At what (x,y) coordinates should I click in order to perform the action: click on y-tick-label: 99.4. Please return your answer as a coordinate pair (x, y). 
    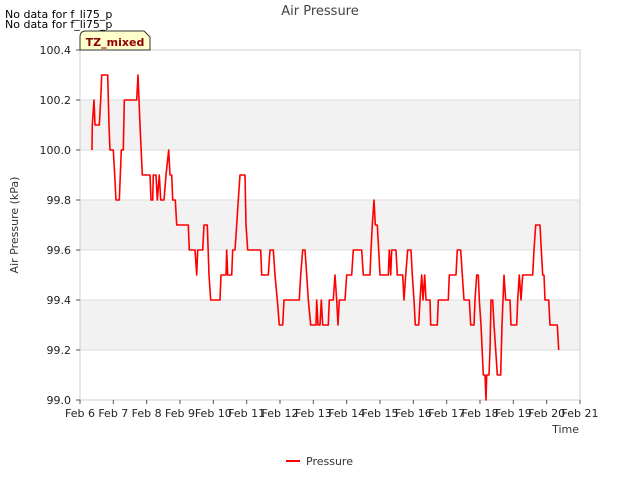
    Looking at the image, I should click on (59, 300).